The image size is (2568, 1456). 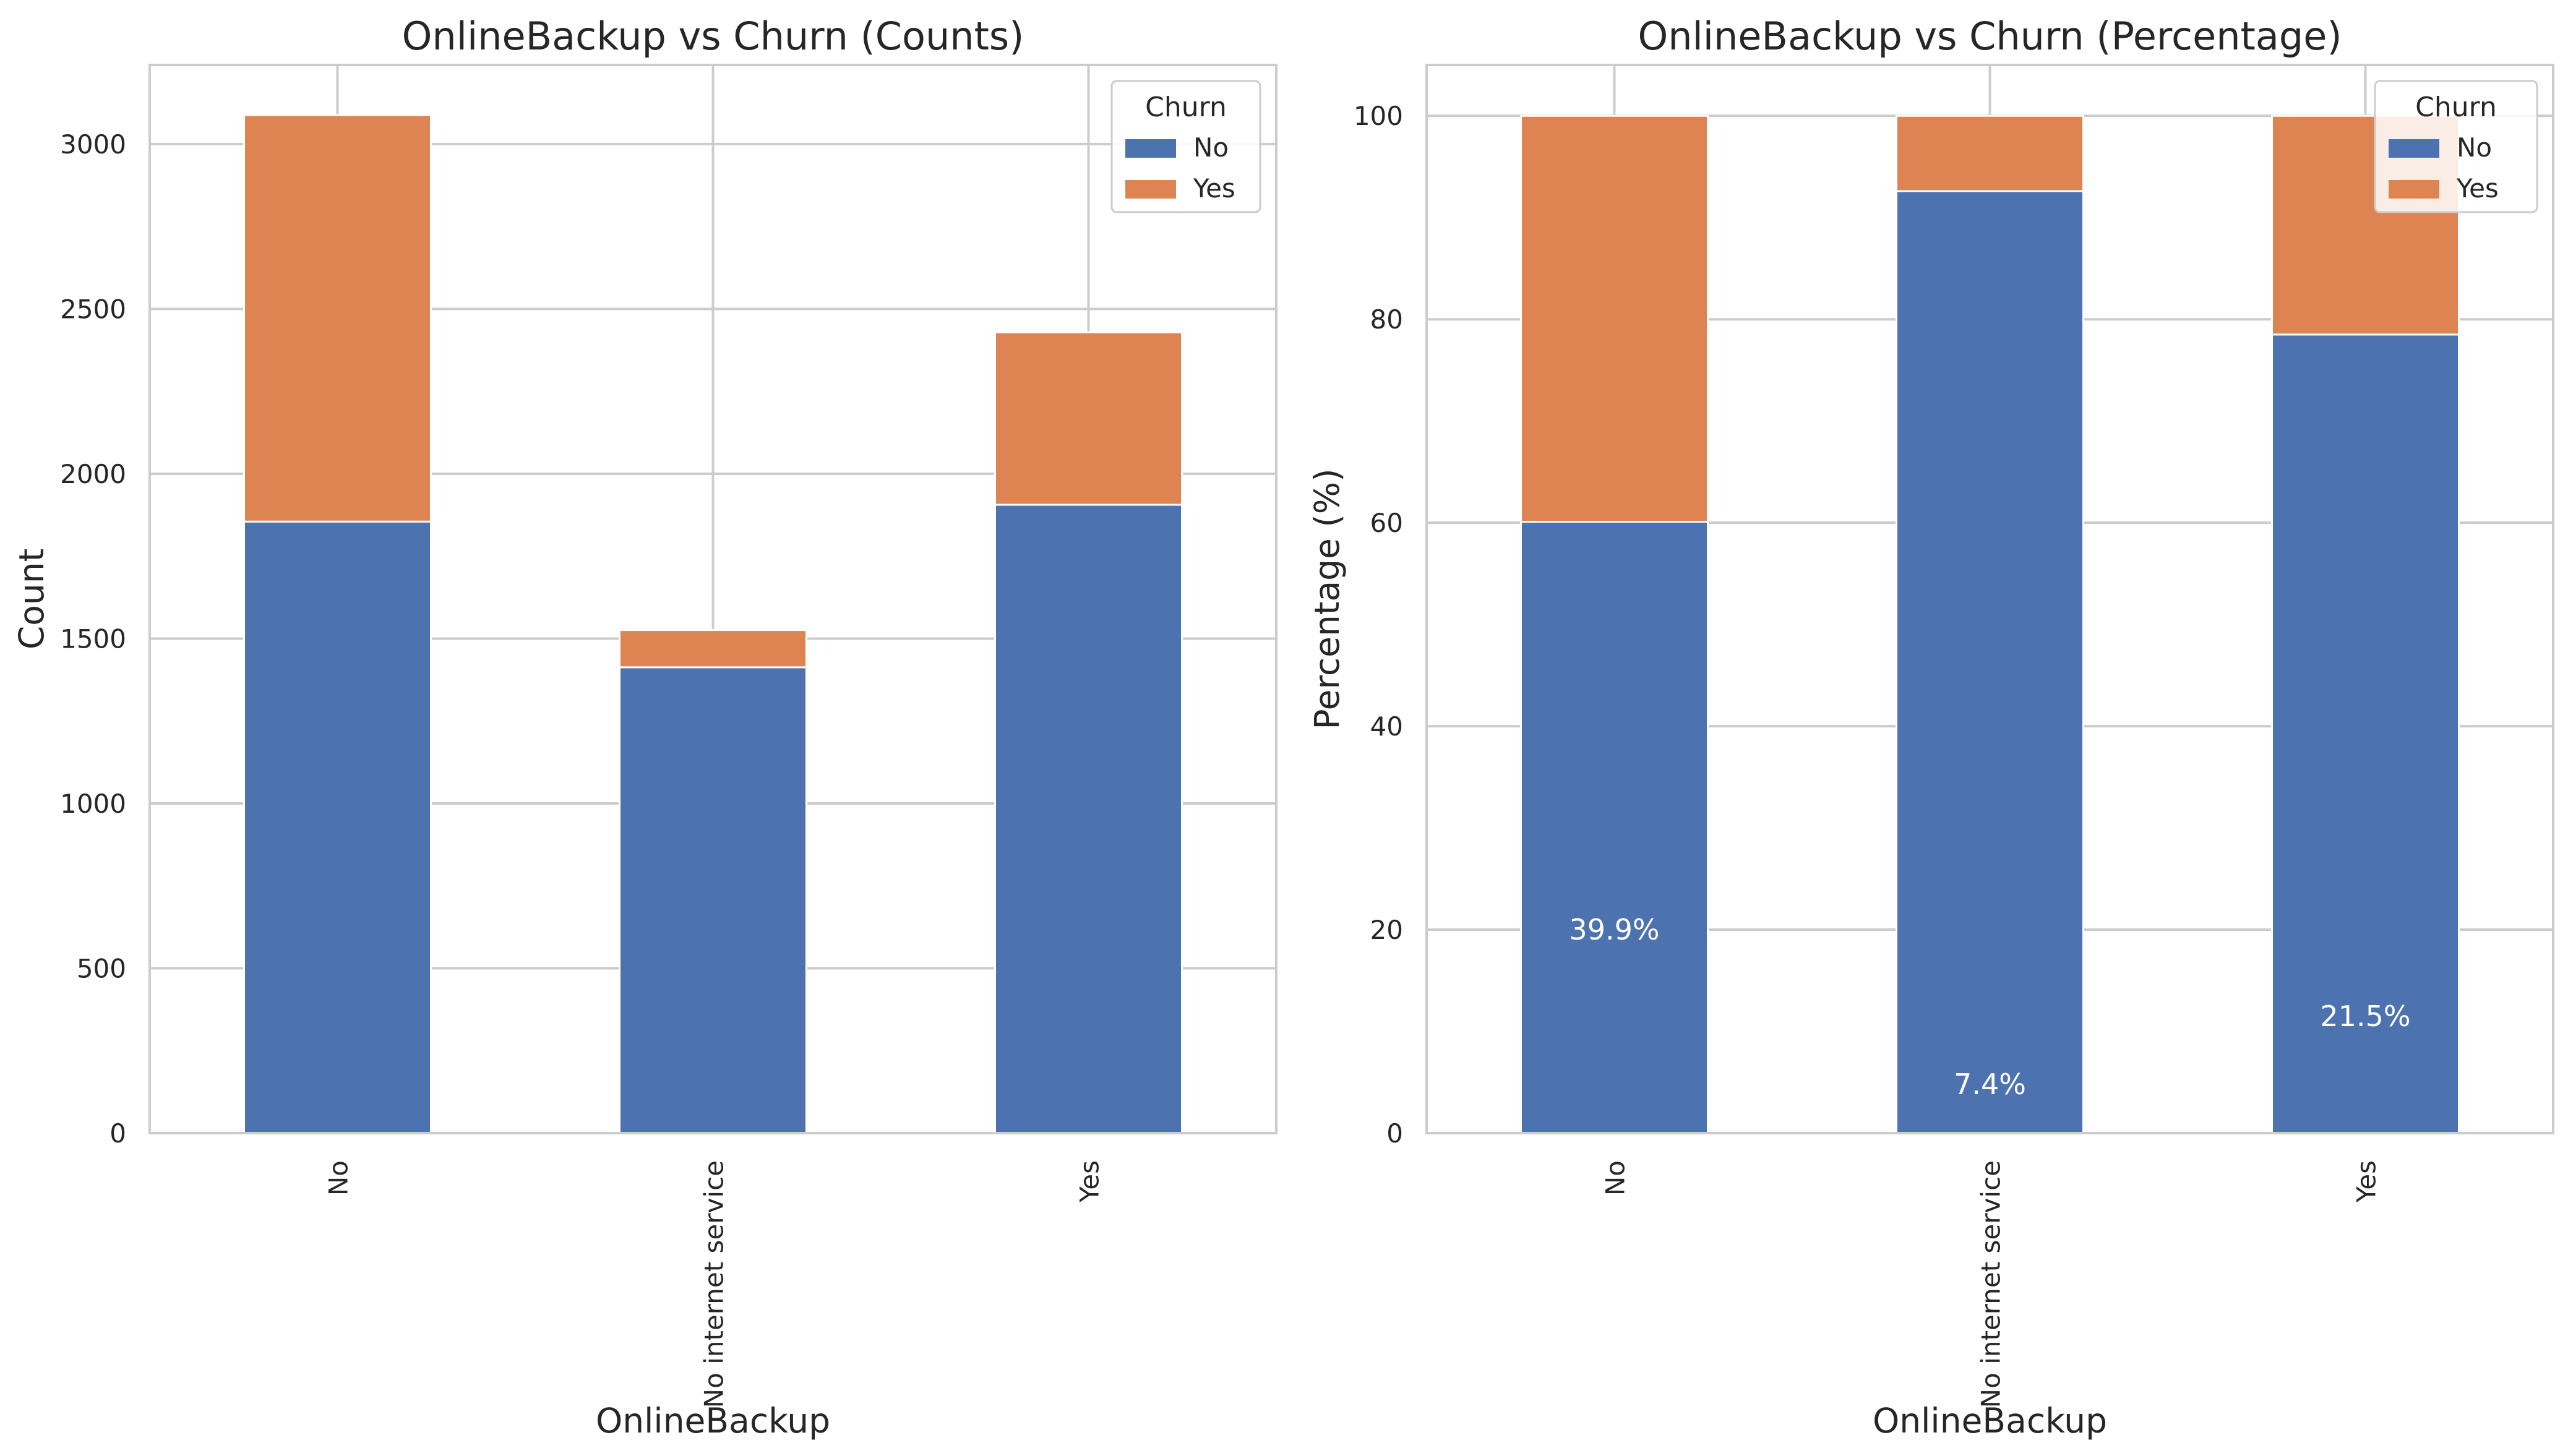 What do you see at coordinates (713, 36) in the screenshot?
I see `chart-title: OnlineBackup vs Churn (Counts)` at bounding box center [713, 36].